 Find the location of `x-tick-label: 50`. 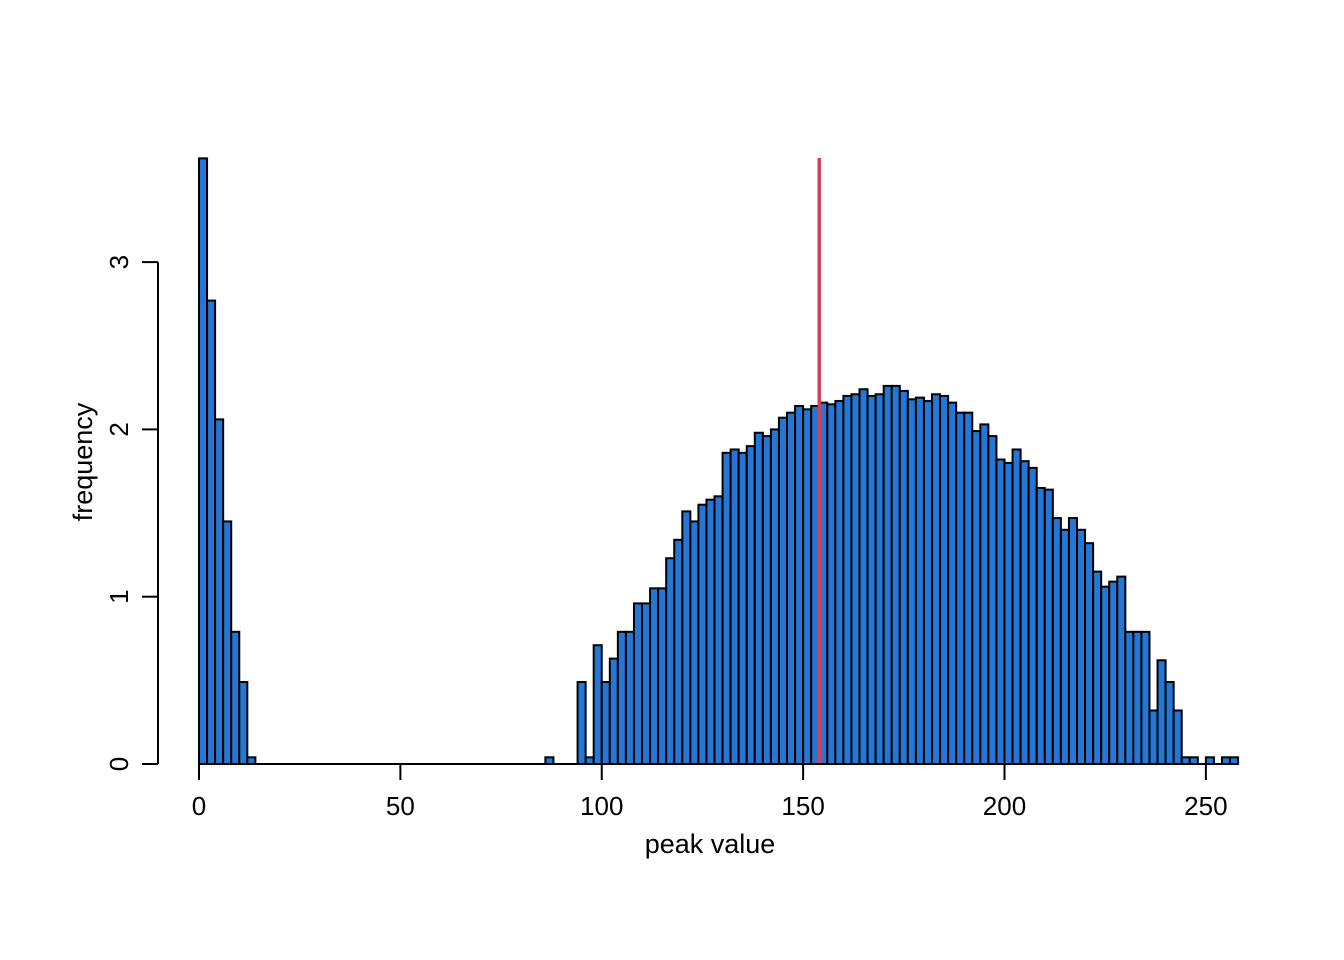

x-tick-label: 50 is located at coordinates (400, 806).